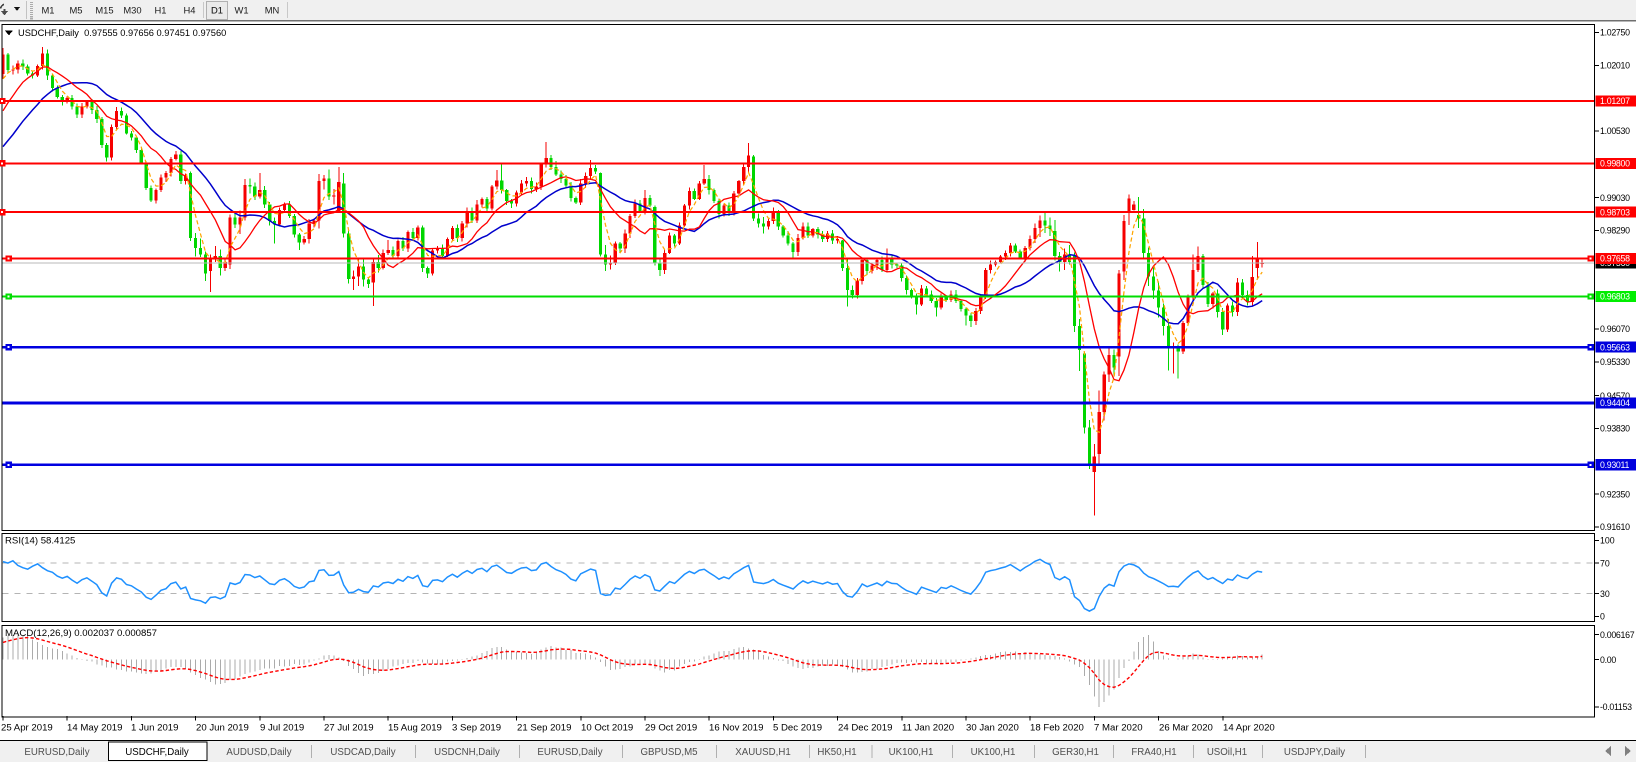 The height and width of the screenshot is (769, 1636). Describe the element at coordinates (668, 752) in the screenshot. I see `svg-text: GBPUSD,M5` at that location.